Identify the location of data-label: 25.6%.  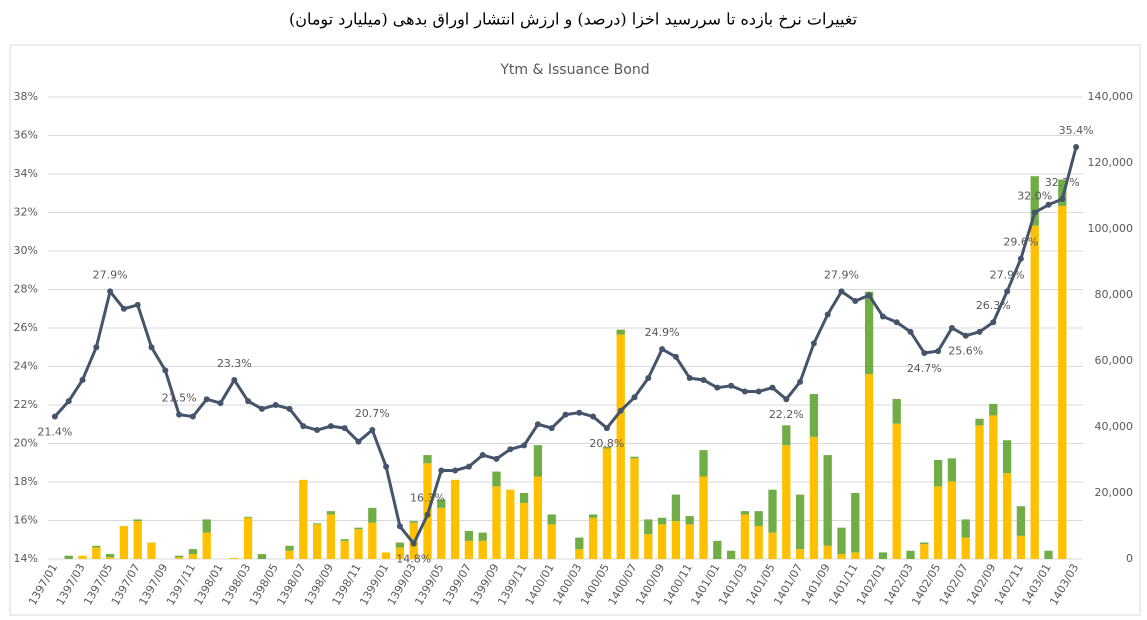
(965, 351).